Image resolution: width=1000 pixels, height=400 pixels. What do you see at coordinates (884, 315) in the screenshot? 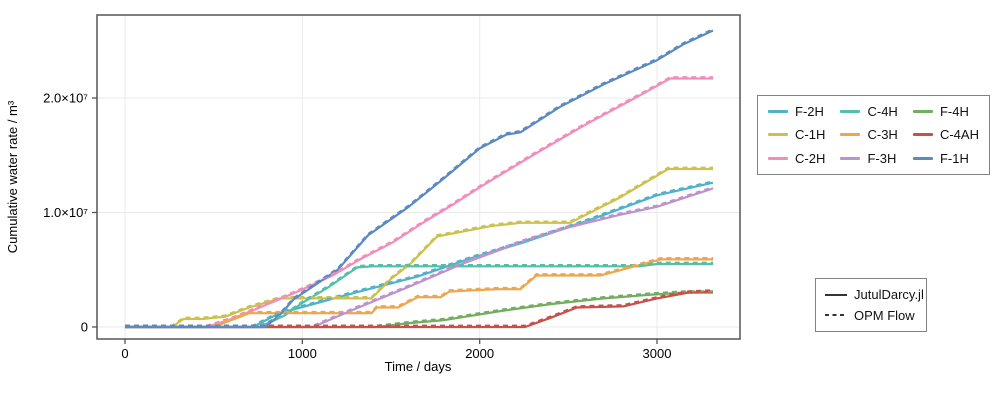
I see `legend-label: OPM Flow` at bounding box center [884, 315].